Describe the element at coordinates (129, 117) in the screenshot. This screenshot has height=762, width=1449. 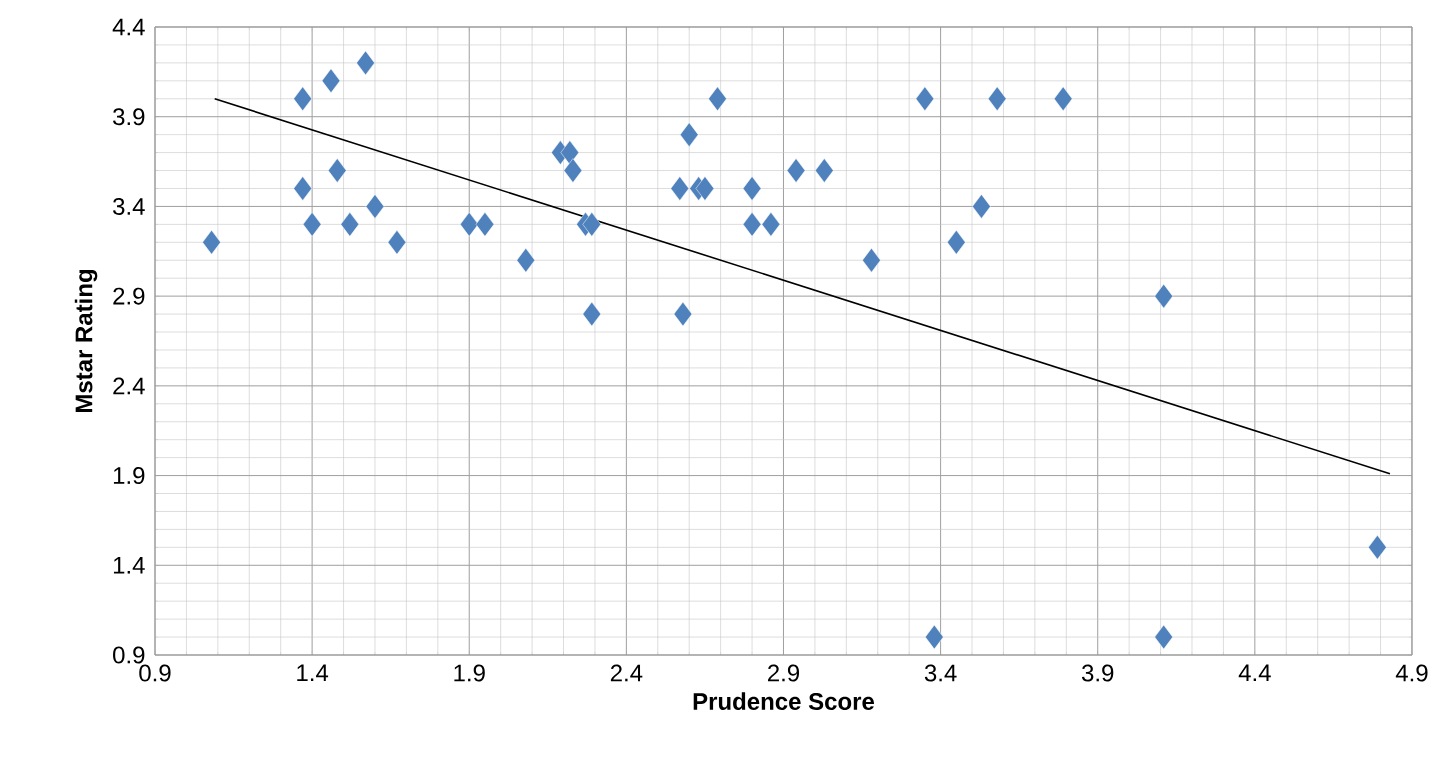
I see `y-tick-label: 3.9` at that location.